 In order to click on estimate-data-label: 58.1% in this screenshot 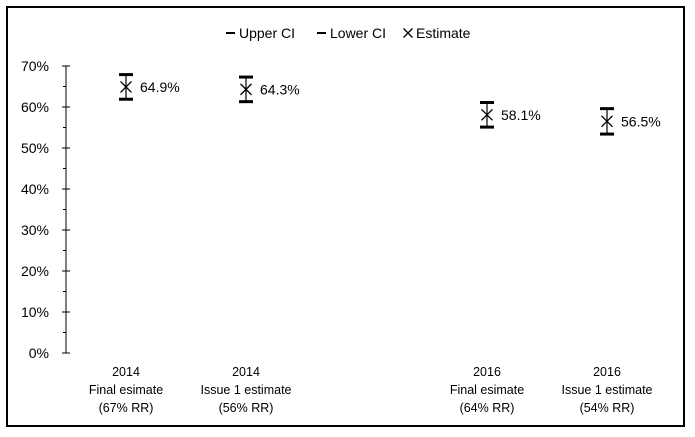, I will do `click(521, 115)`.